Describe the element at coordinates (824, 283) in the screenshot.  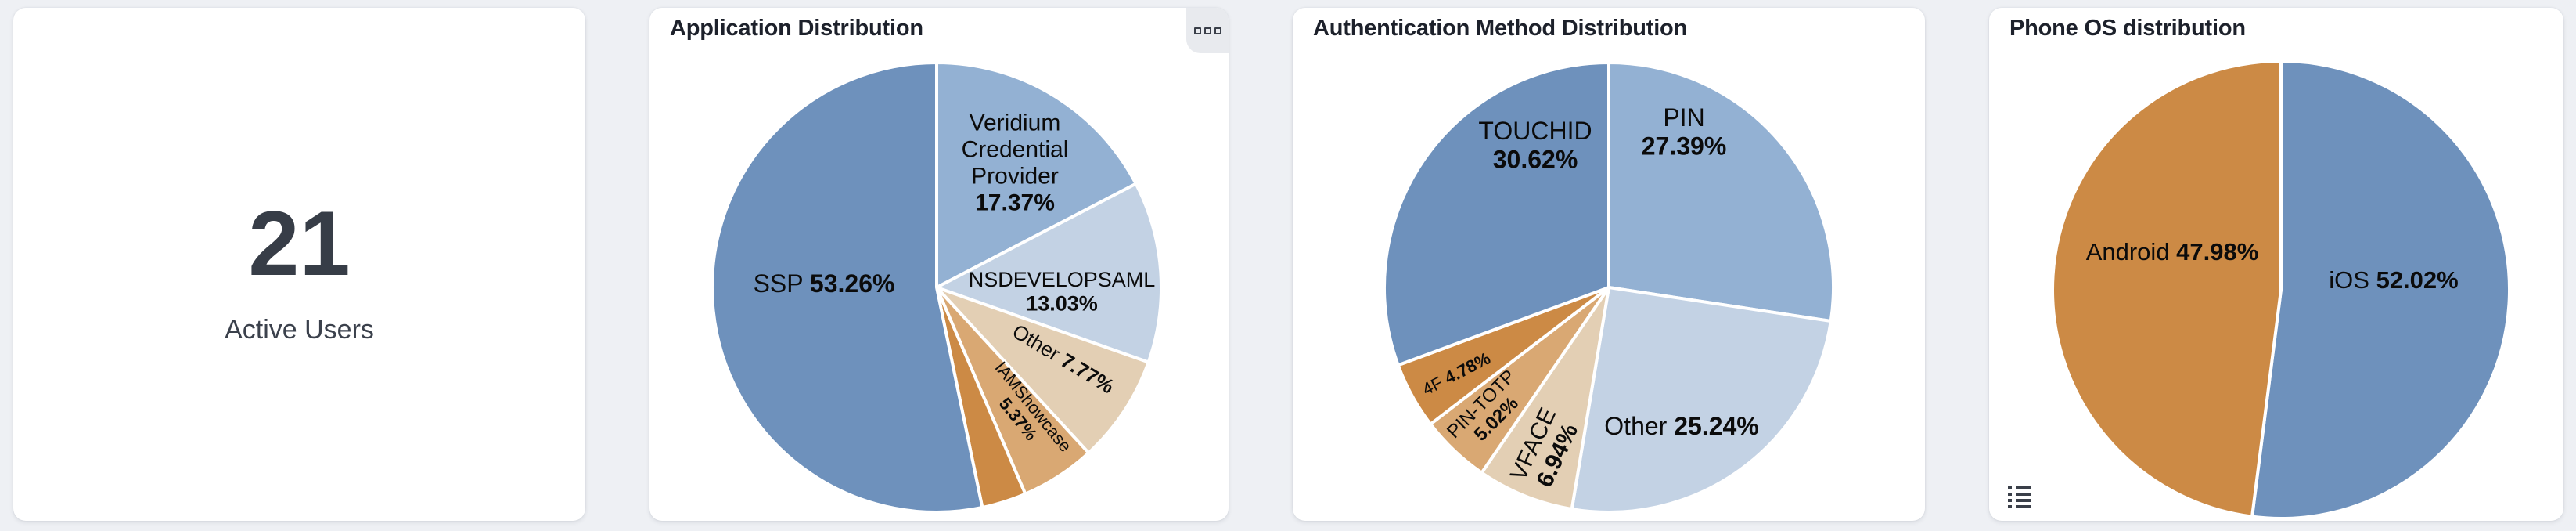
I see `pie-label-ssp: SSP 53.26%` at that location.